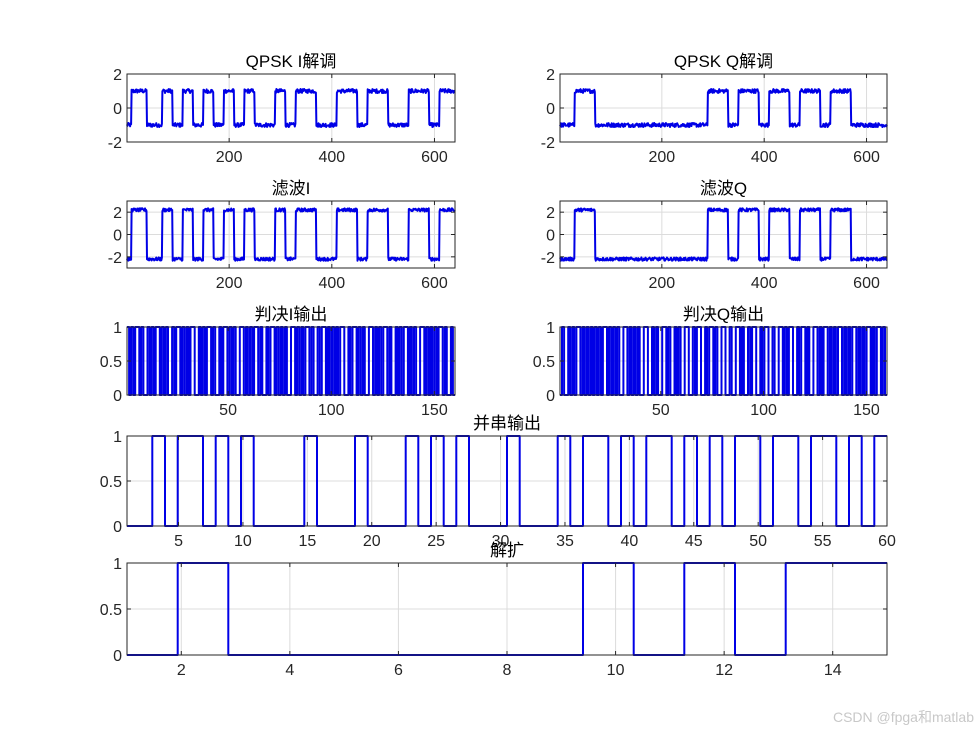  I want to click on chart-5: 50 100 150 0 0.5 1 判决I输出, so click(278, 362).